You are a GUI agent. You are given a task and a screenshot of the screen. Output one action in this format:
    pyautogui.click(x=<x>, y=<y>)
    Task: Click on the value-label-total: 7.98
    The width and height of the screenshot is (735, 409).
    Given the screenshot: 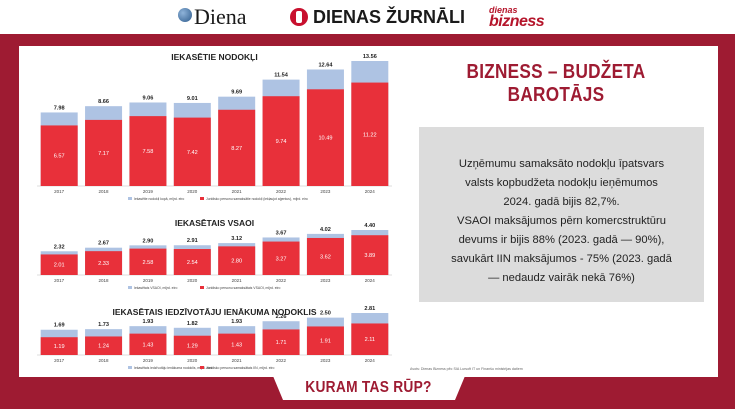 What is the action you would take?
    pyautogui.click(x=59, y=108)
    